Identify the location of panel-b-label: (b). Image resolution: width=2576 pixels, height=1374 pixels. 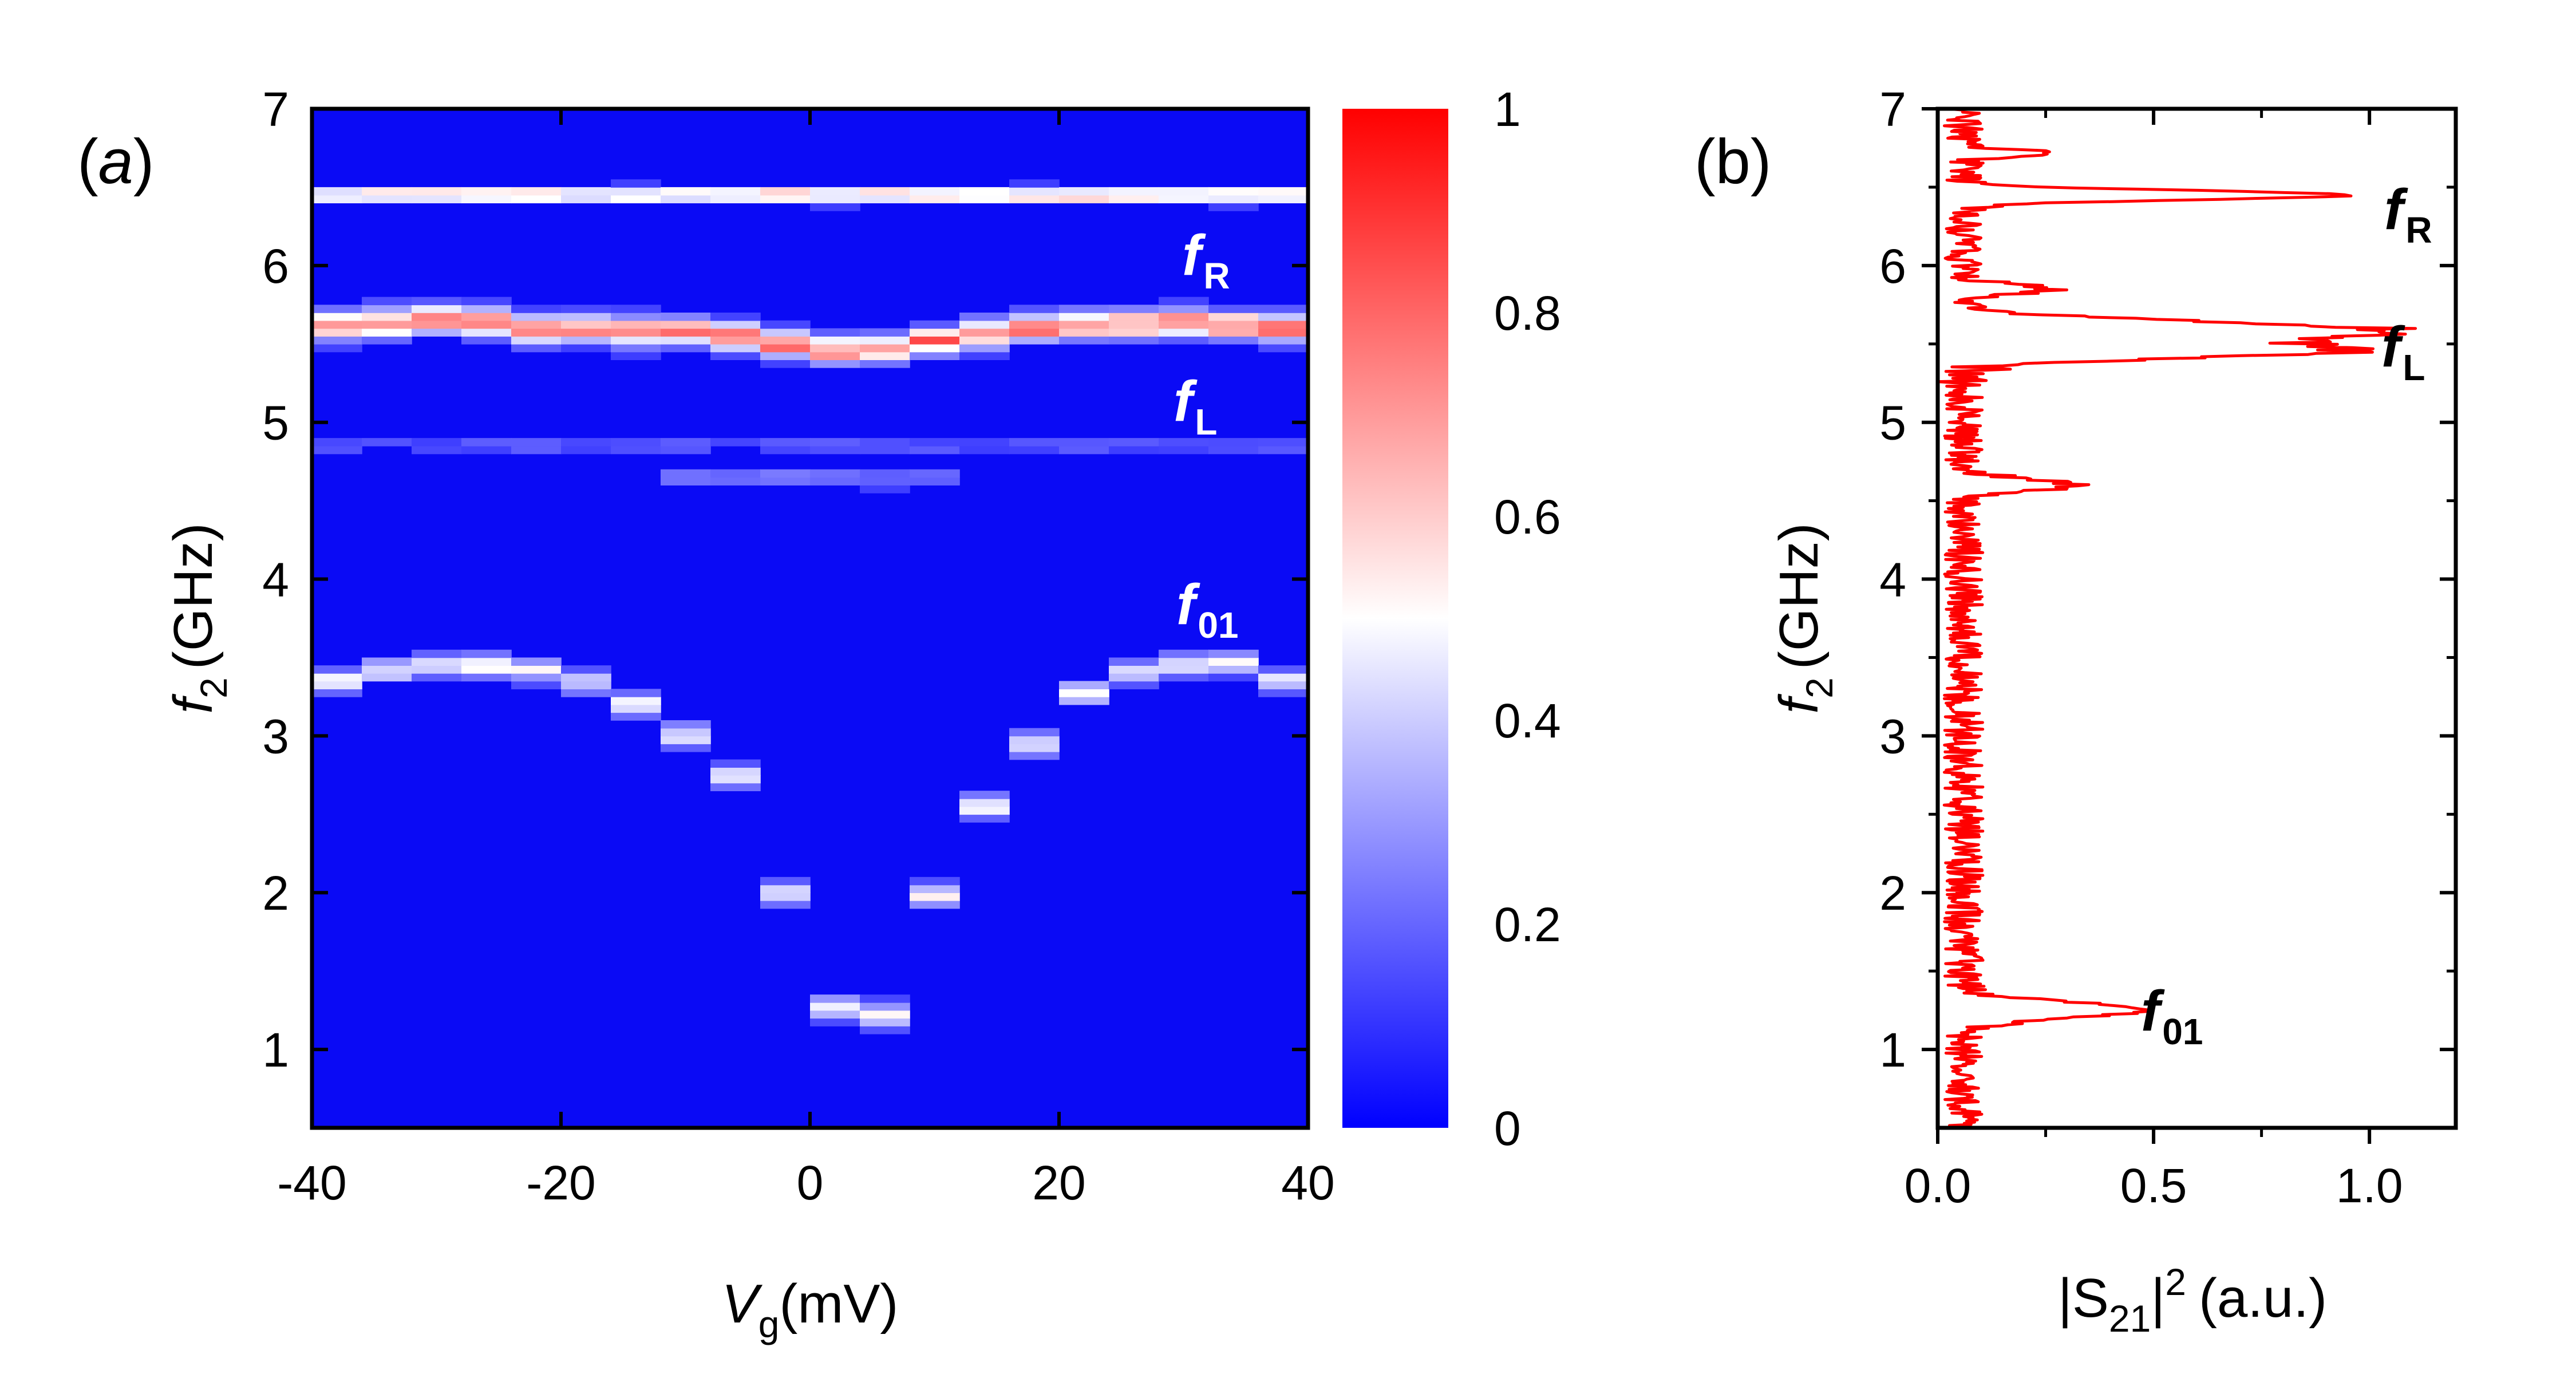
(1732, 162).